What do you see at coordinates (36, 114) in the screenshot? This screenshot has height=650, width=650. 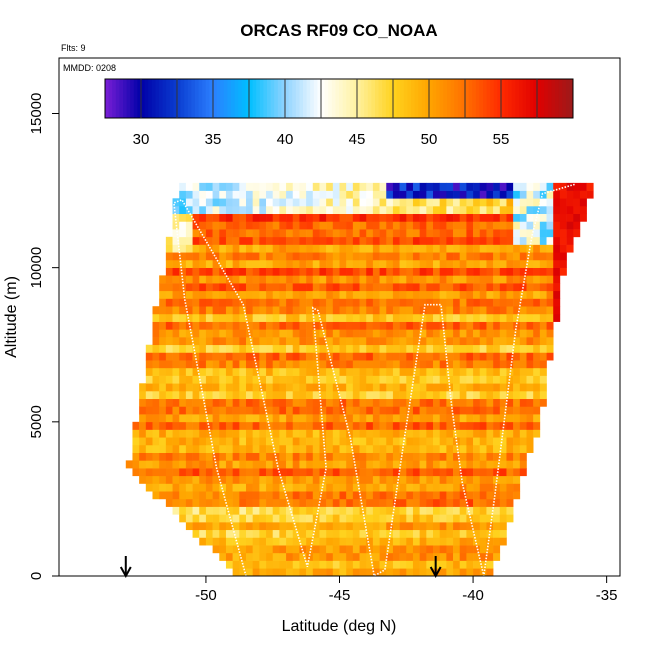 I see `y-tick-label: 15000` at bounding box center [36, 114].